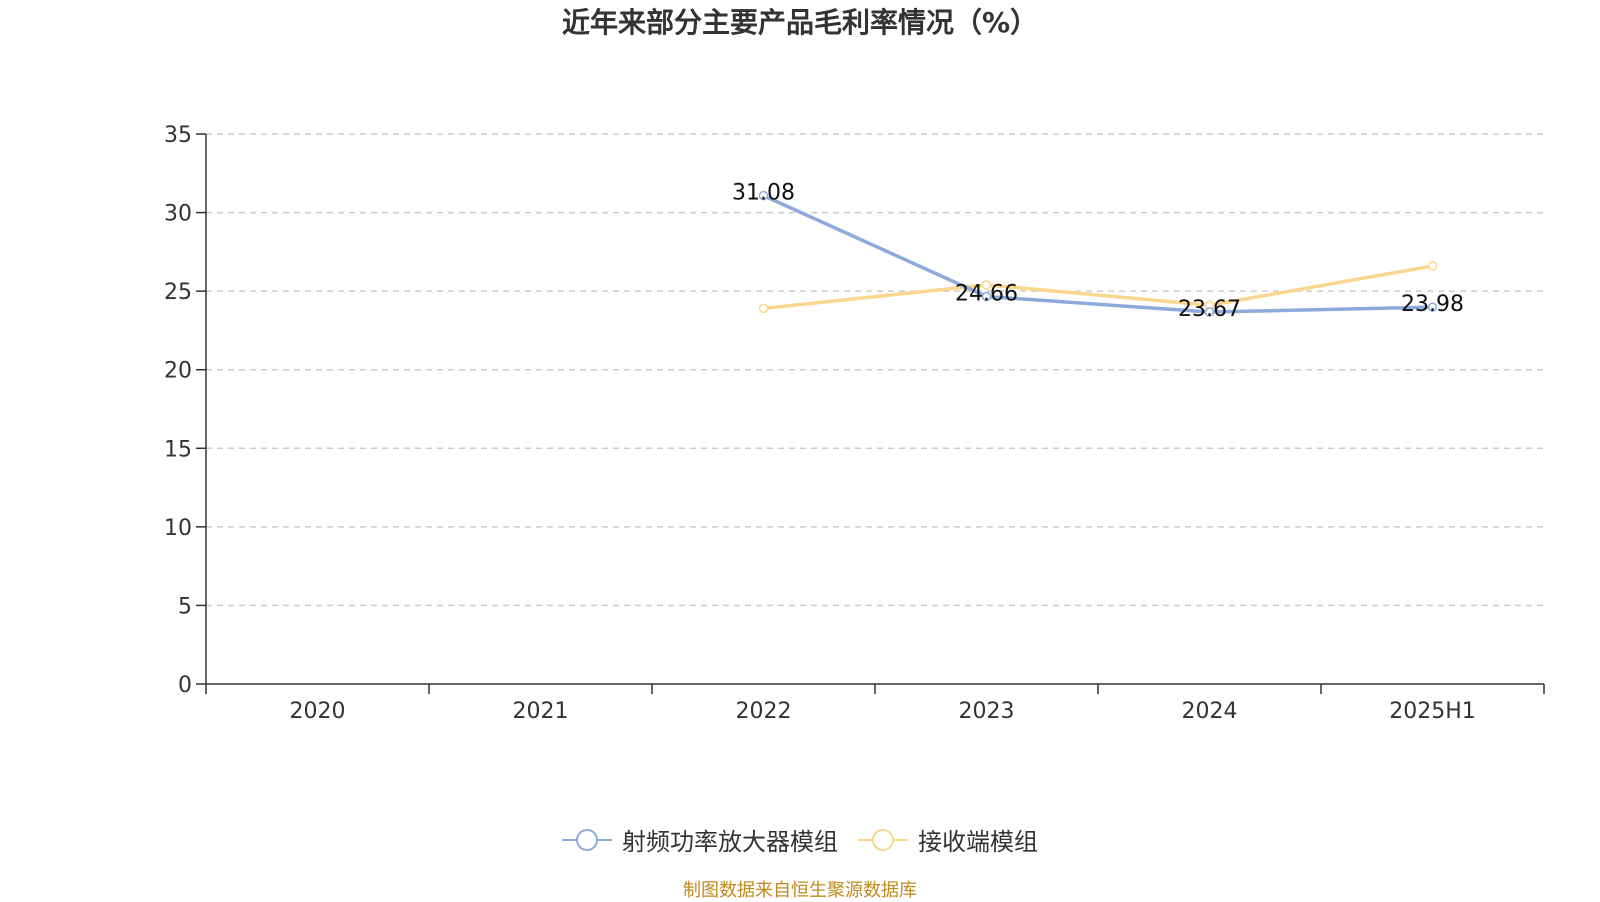 This screenshot has height=902, width=1600. Describe the element at coordinates (178, 214) in the screenshot. I see `y-tick-label: 30` at that location.